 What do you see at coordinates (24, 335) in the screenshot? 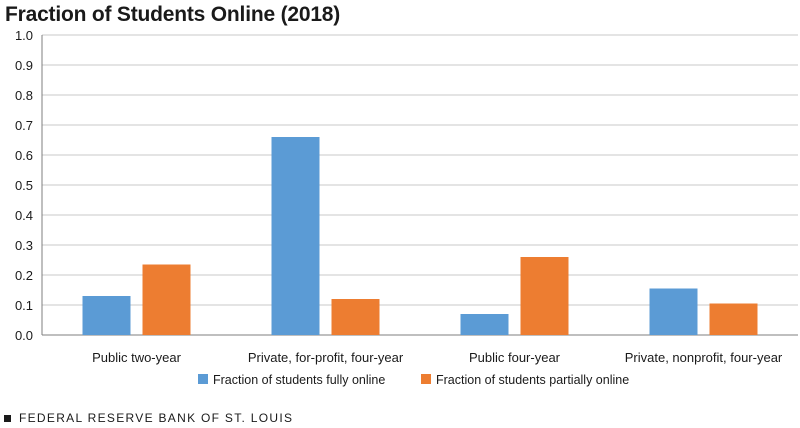
I see `y-tick-label: 0.0` at bounding box center [24, 335].